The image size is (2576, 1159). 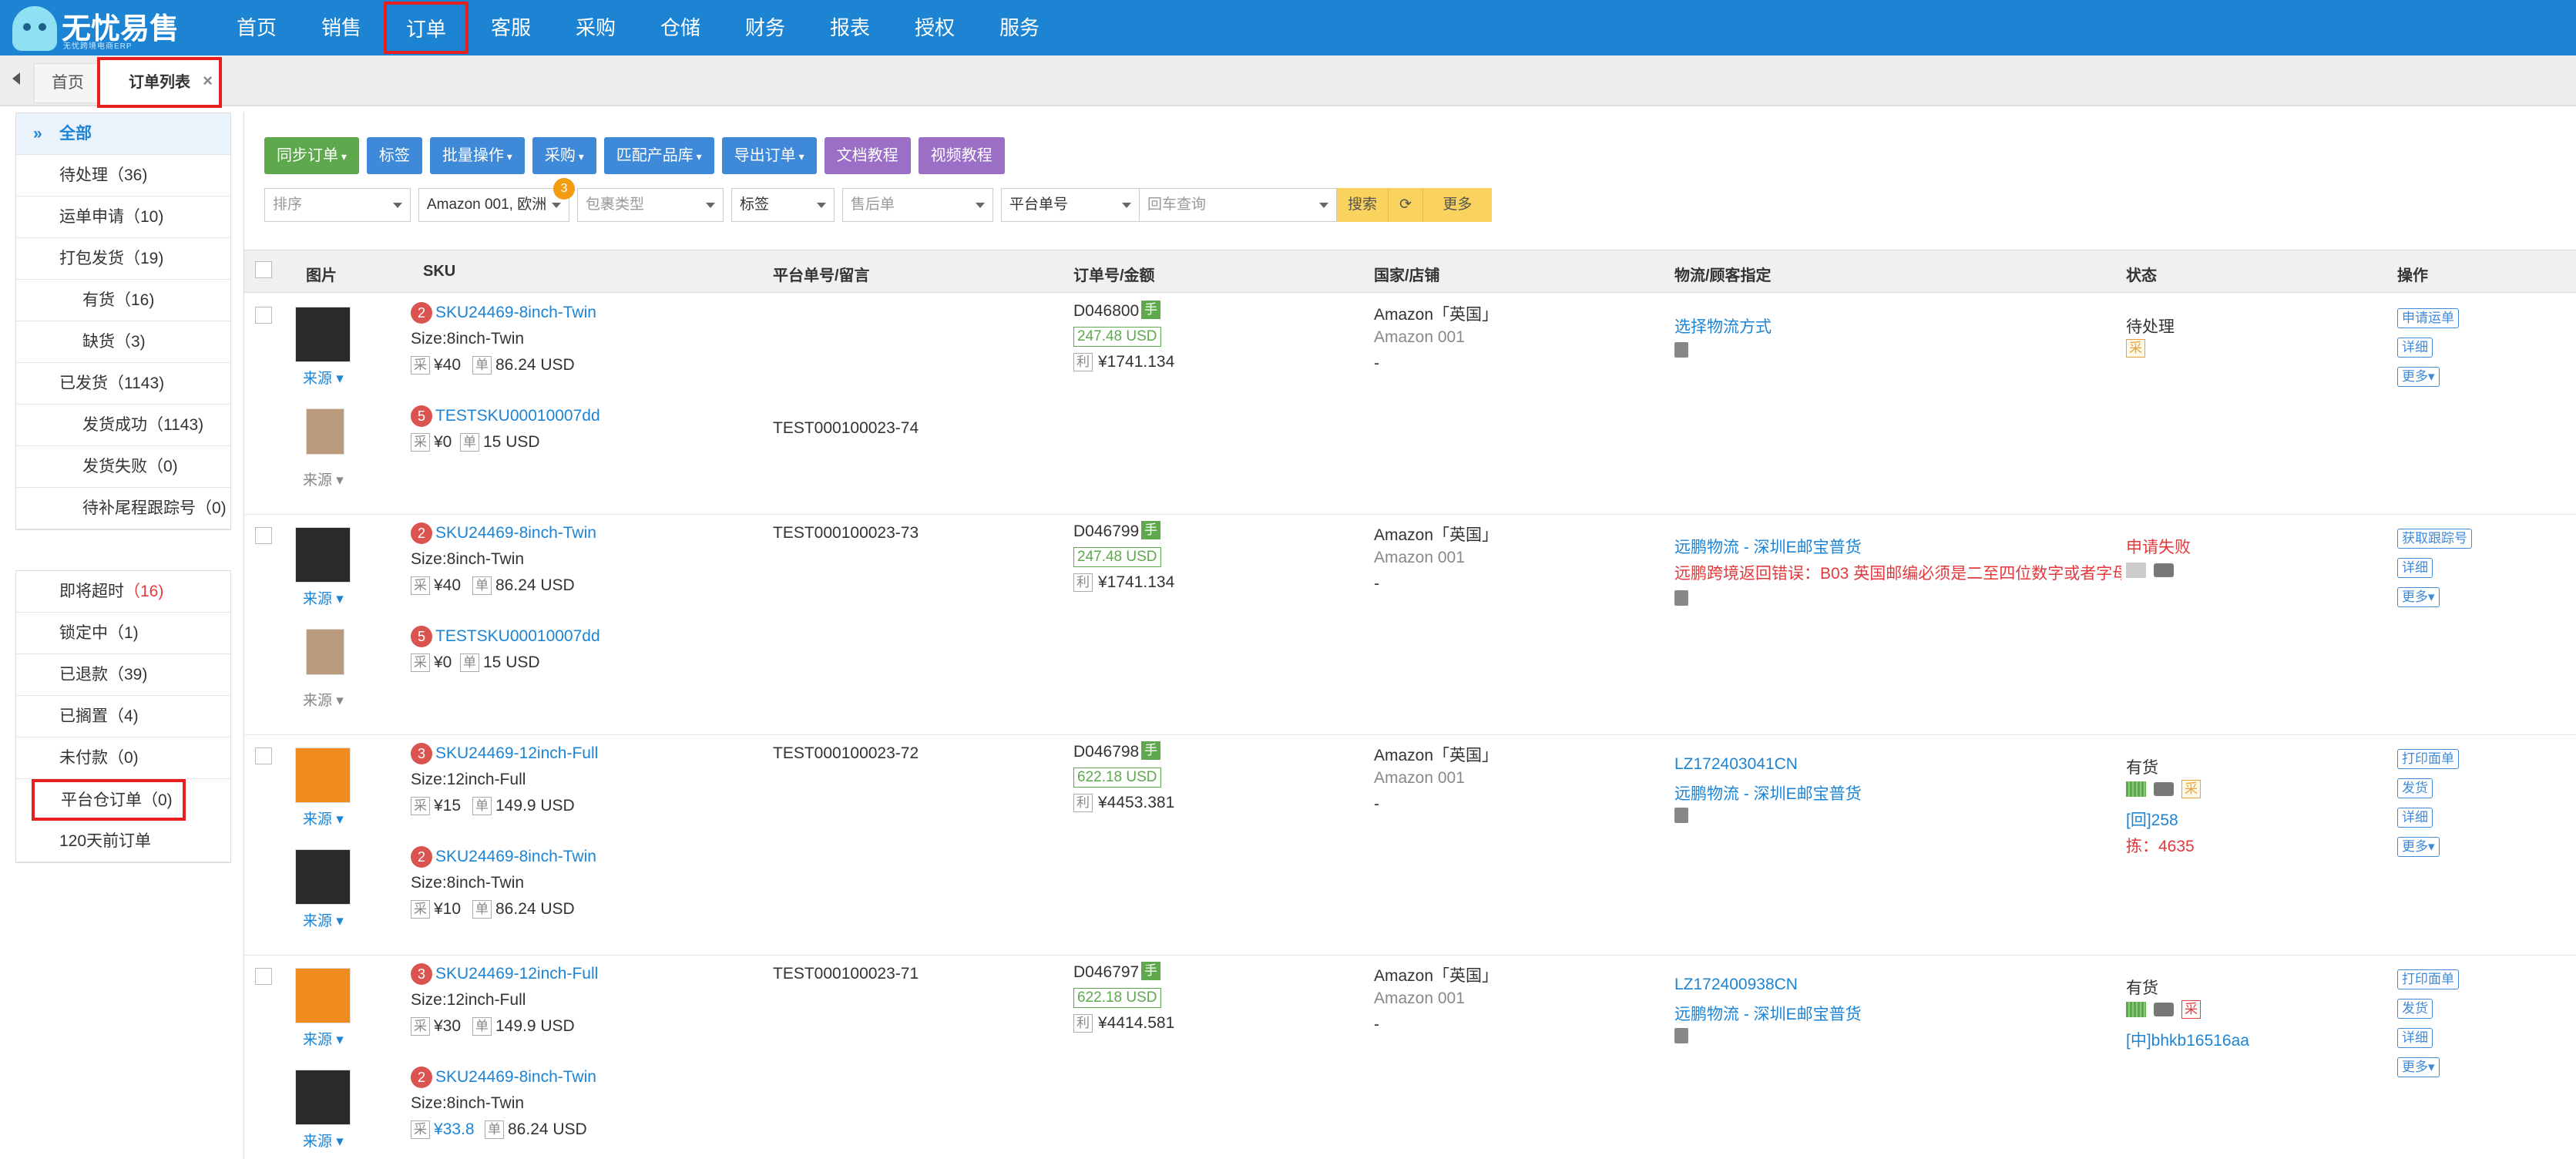 What do you see at coordinates (123, 259) in the screenshot?
I see `sidebar-item-packing: 打包发货（19)` at bounding box center [123, 259].